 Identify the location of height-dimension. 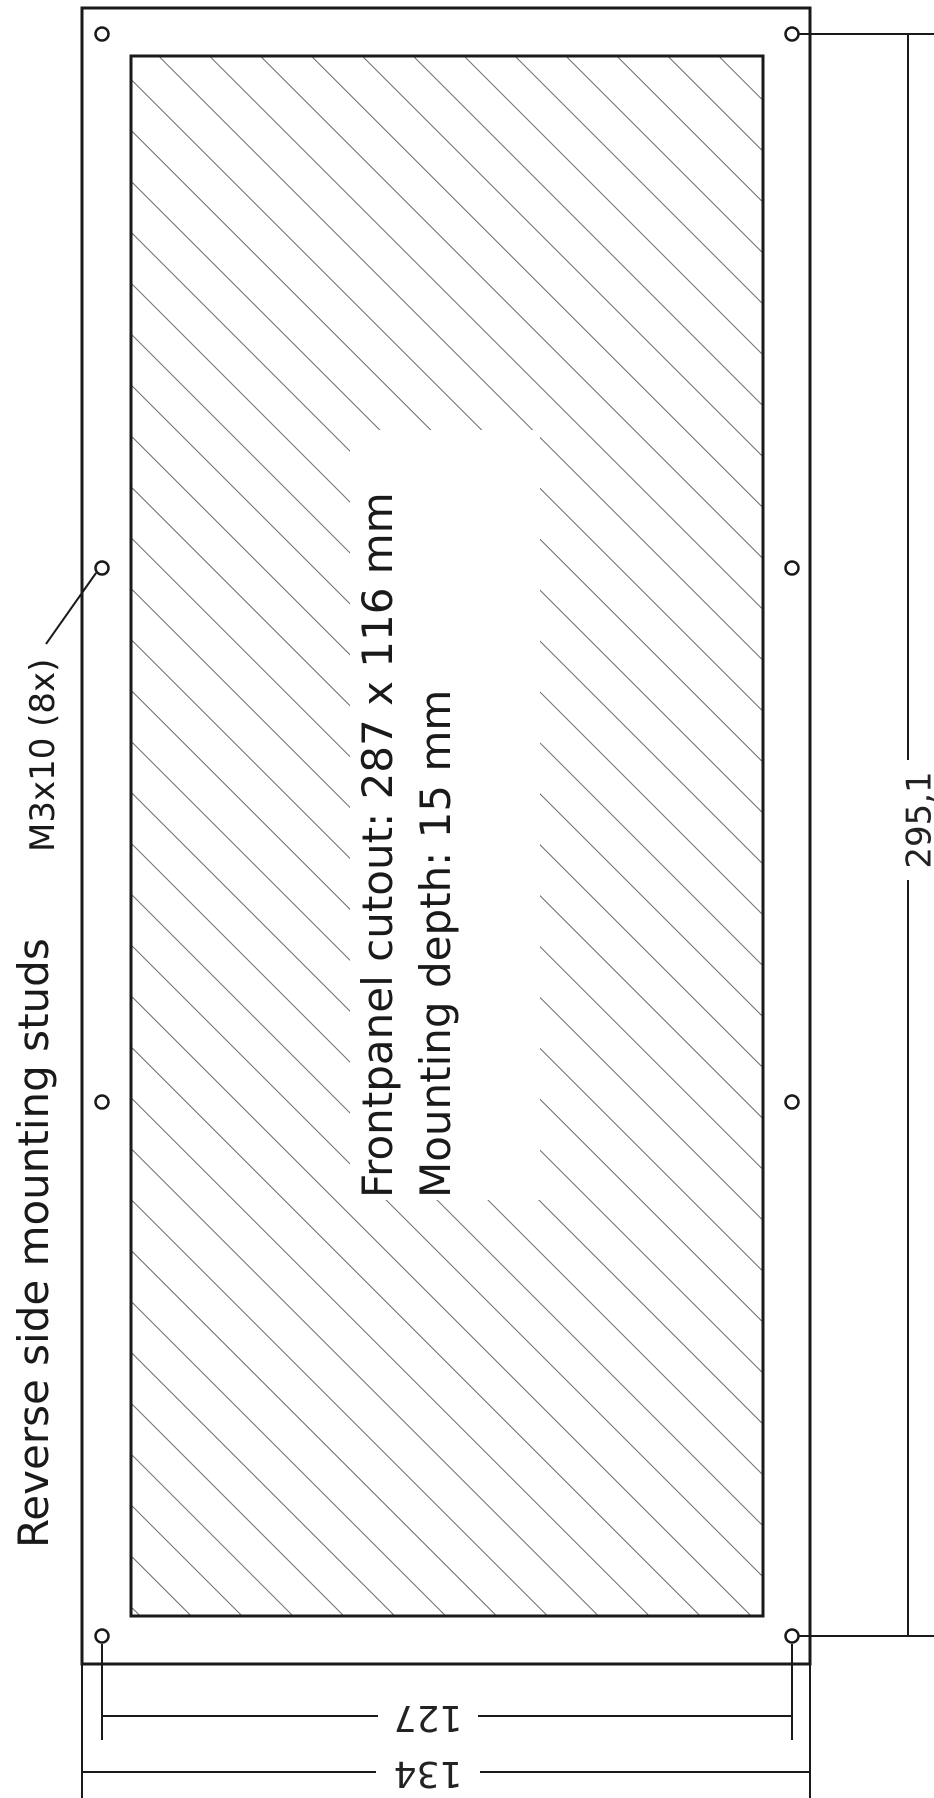
(866, 835).